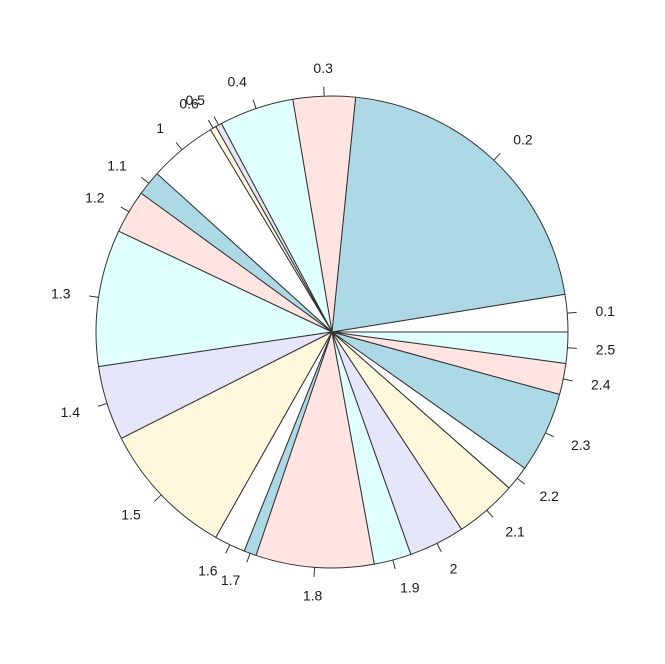  What do you see at coordinates (189, 104) in the screenshot?
I see `slice-label-0-6: 0.6` at bounding box center [189, 104].